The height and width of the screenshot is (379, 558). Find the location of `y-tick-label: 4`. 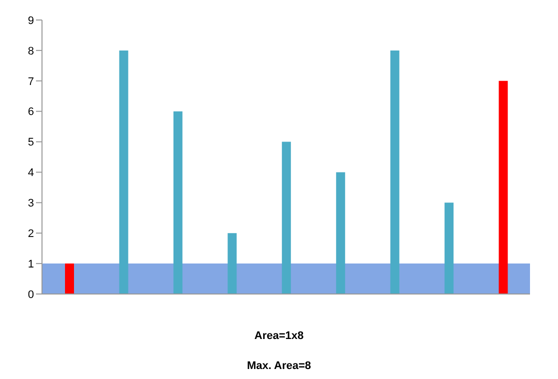

y-tick-label: 4 is located at coordinates (31, 173).